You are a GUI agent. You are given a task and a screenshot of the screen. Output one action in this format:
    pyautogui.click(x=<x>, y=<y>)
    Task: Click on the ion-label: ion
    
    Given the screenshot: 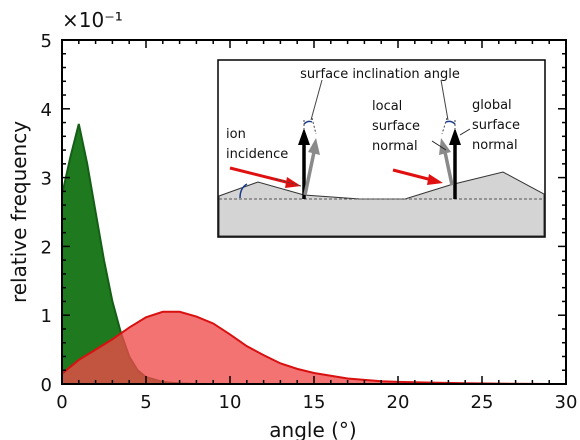 What is the action you would take?
    pyautogui.click(x=236, y=134)
    